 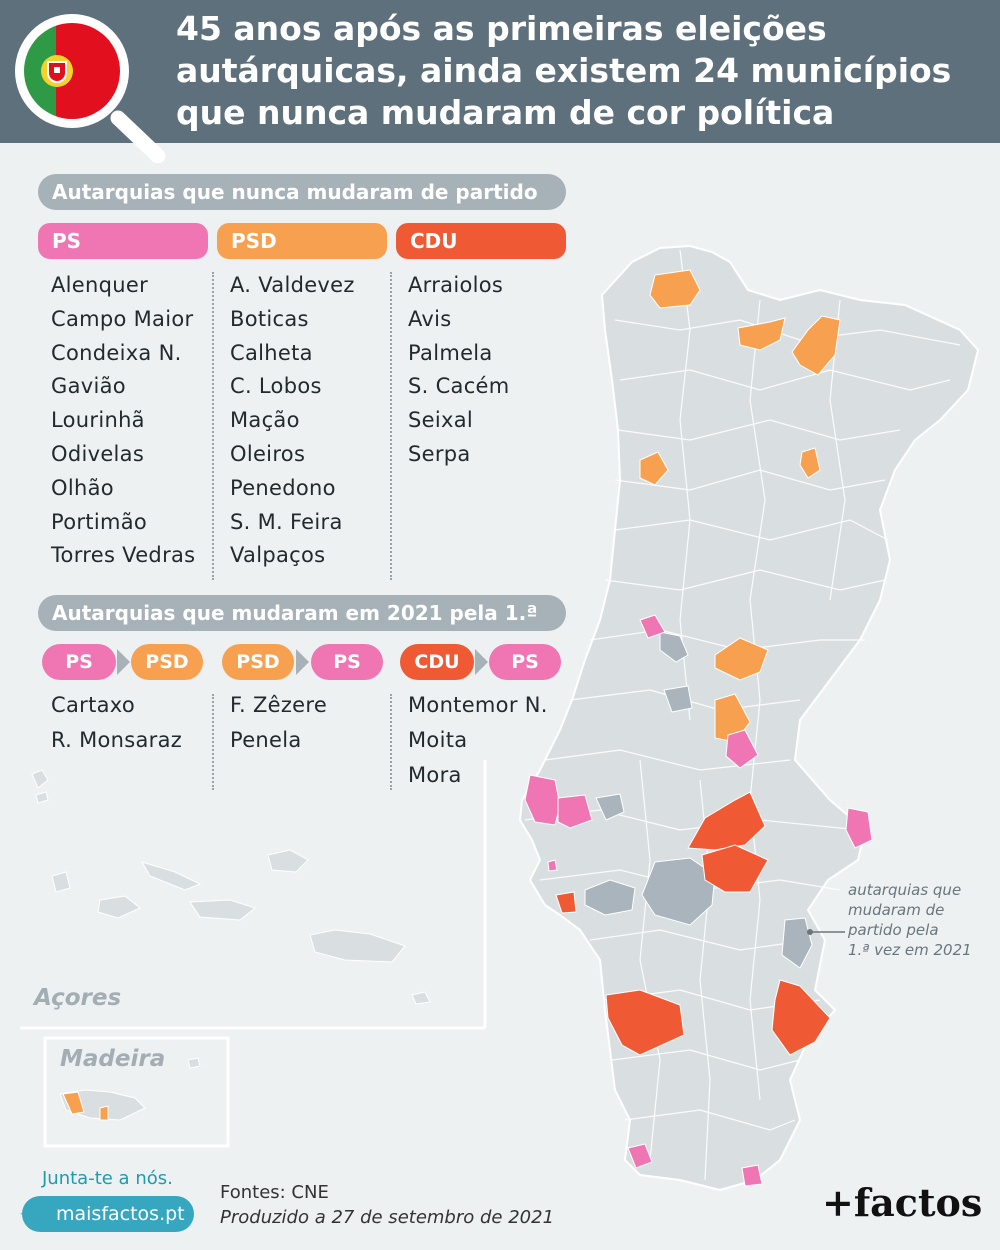 I want to click on list-item: Mação, so click(x=265, y=420).